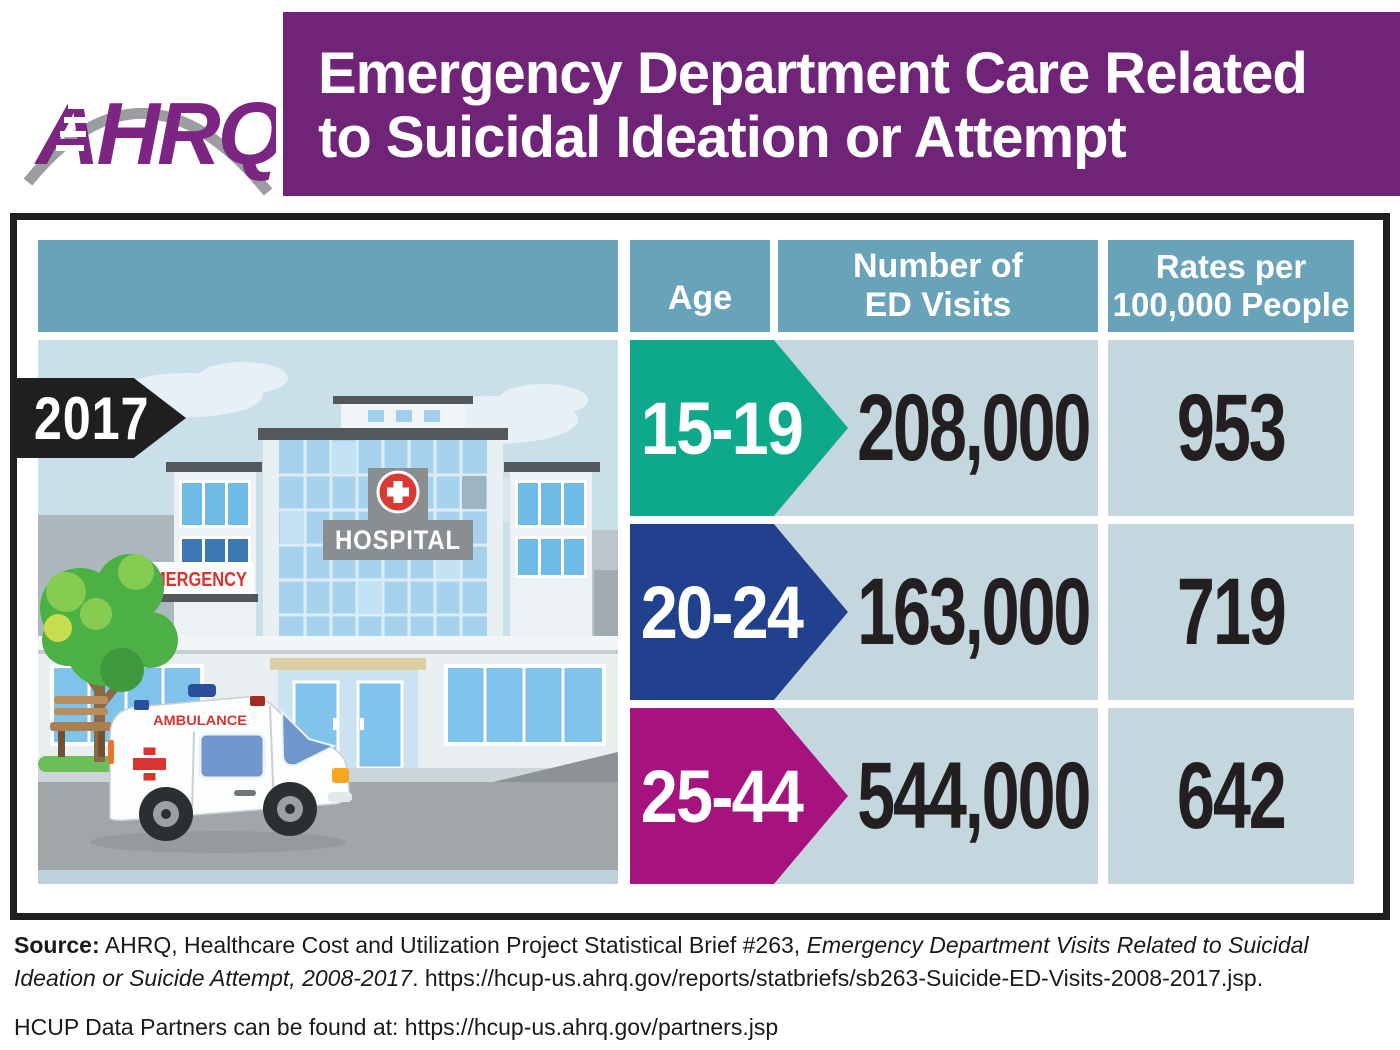  What do you see at coordinates (938, 265) in the screenshot?
I see `visits-column-label-line1: Number of` at bounding box center [938, 265].